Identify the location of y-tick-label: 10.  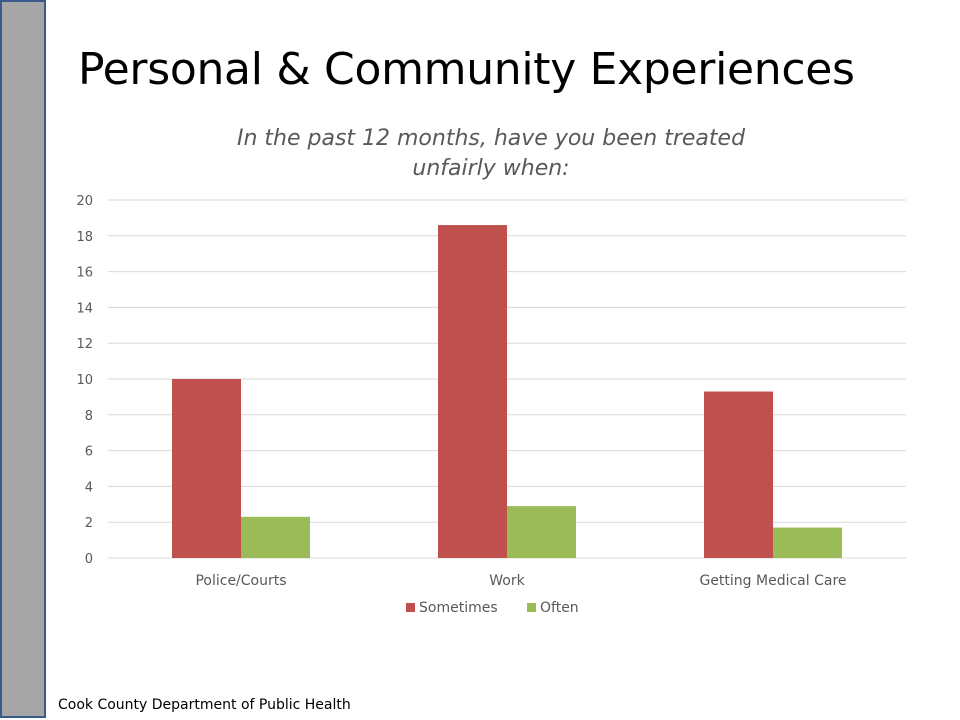
(84, 380).